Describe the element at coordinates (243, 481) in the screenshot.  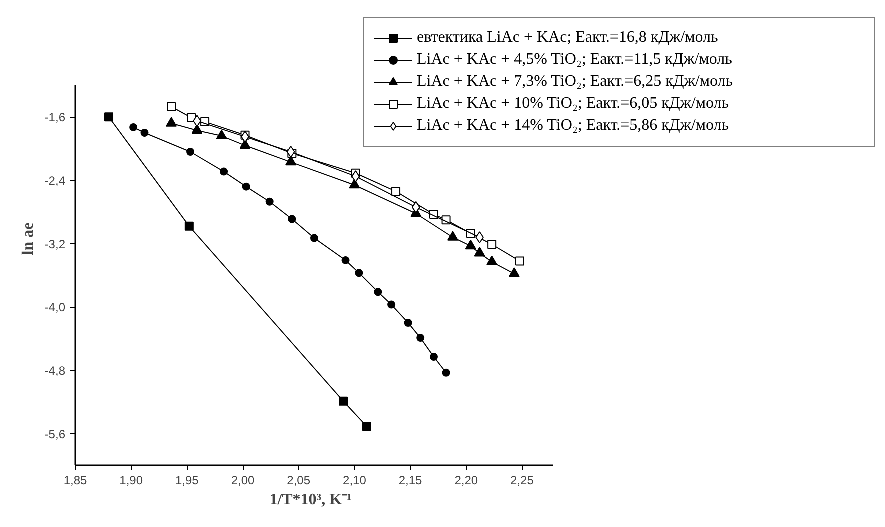
I see `x-tick-label: 2,00` at that location.